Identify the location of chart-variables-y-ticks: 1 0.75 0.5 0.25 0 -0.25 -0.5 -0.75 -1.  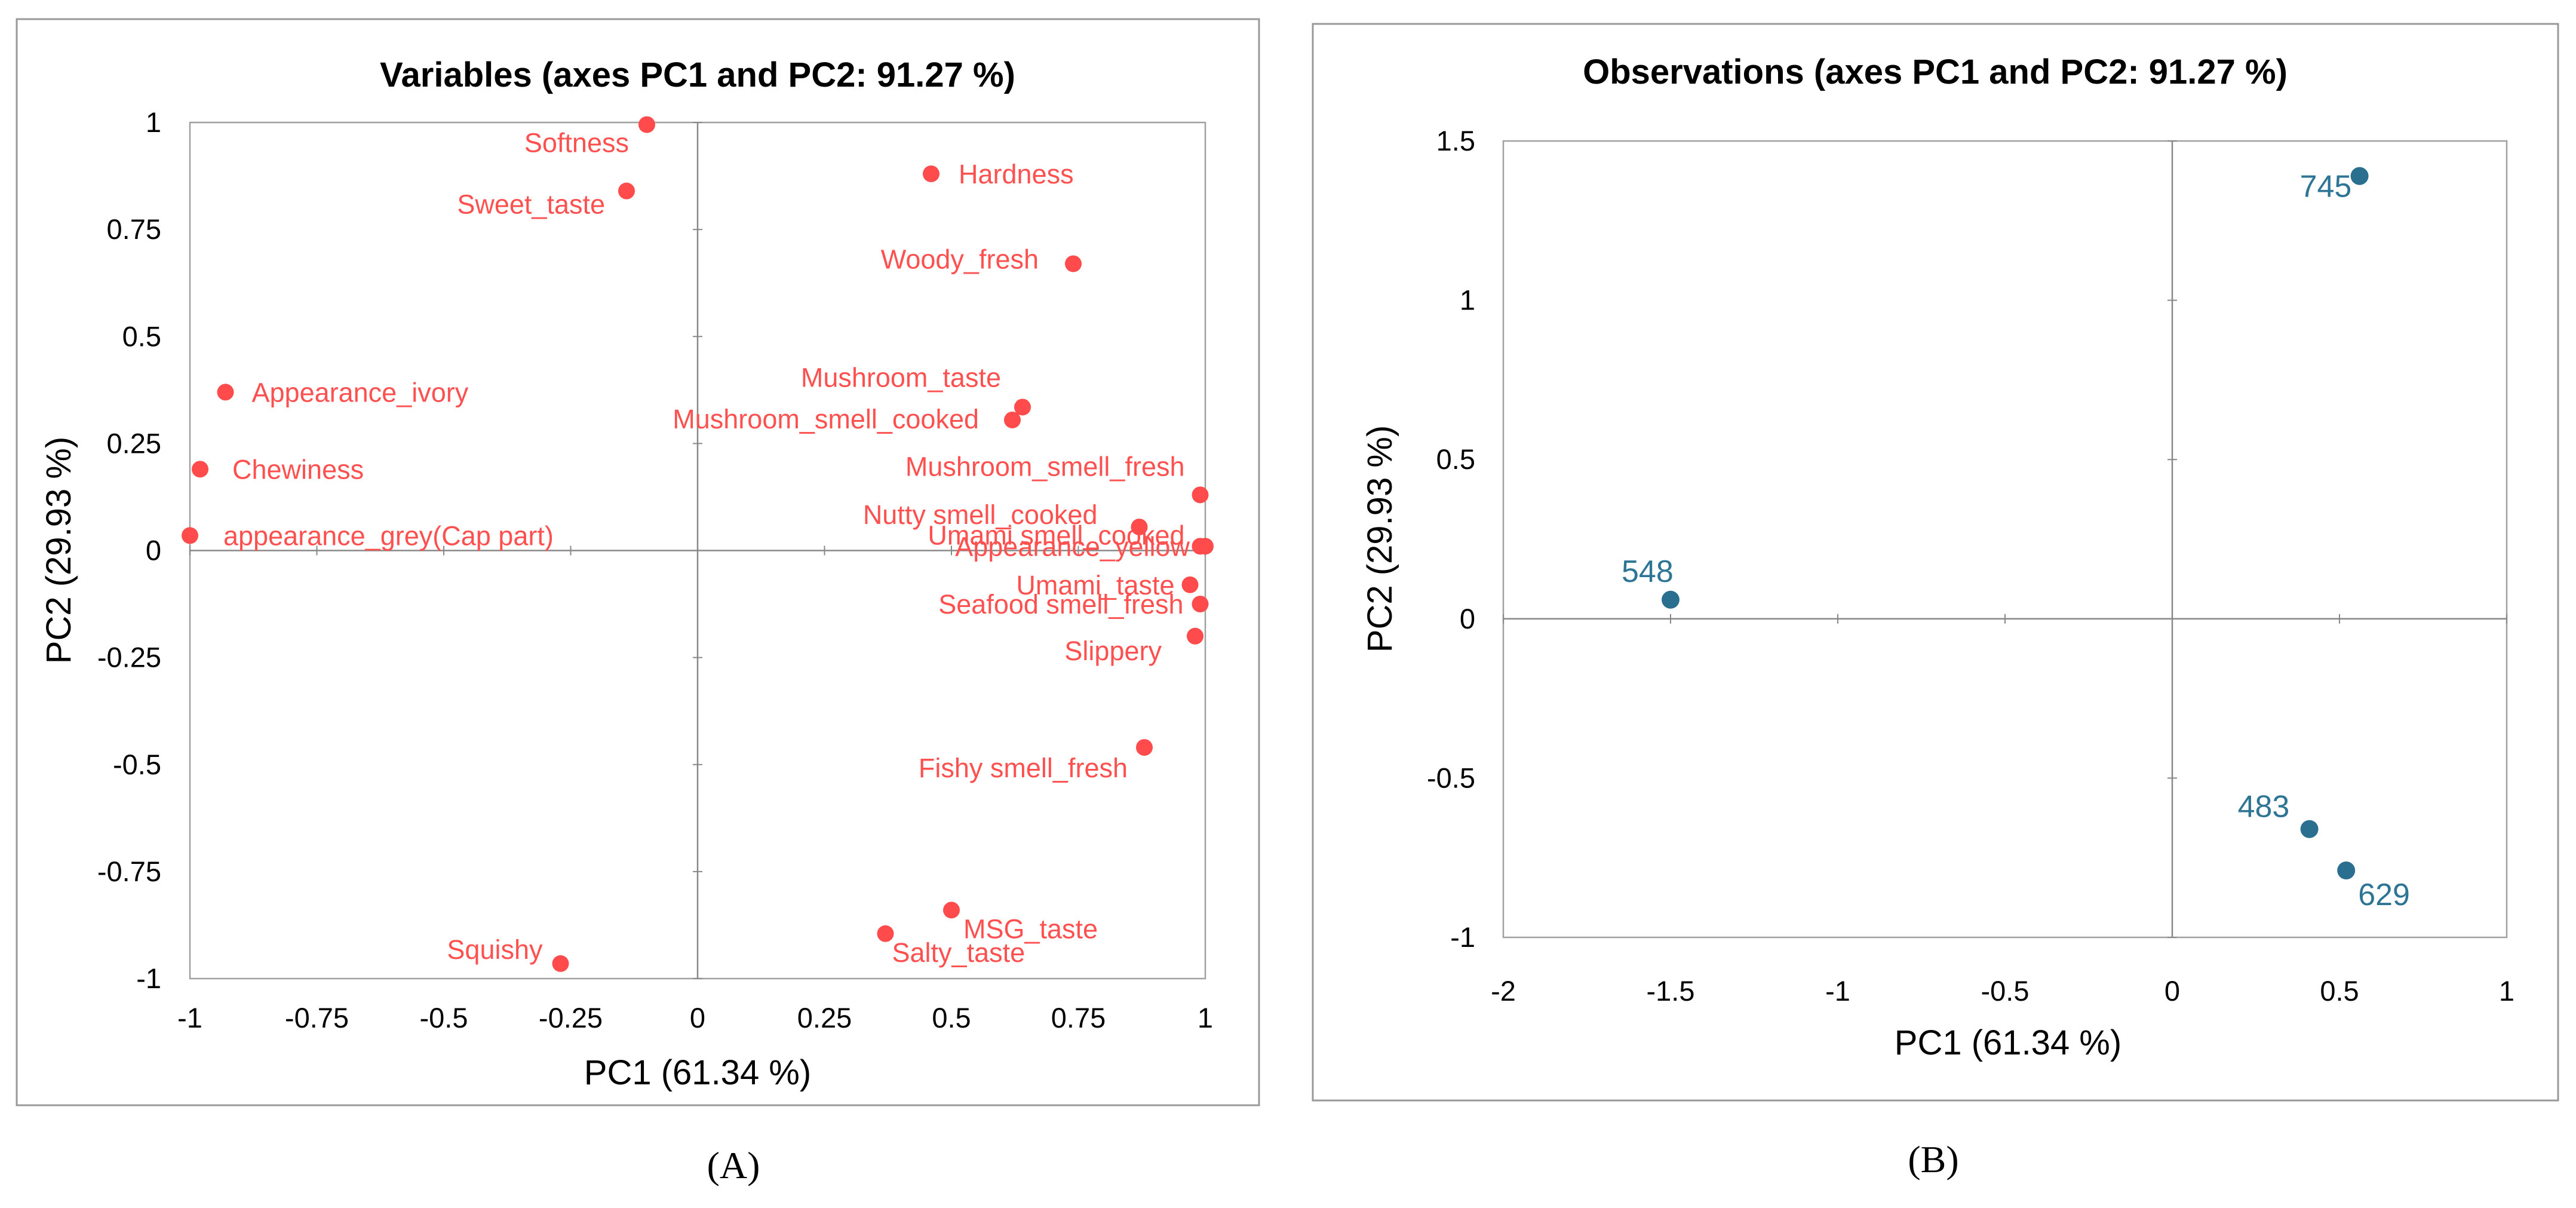
(129, 550).